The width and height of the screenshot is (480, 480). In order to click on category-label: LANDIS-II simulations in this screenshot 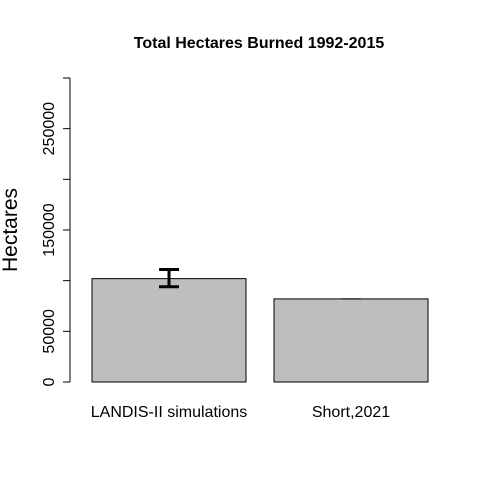, I will do `click(169, 412)`.